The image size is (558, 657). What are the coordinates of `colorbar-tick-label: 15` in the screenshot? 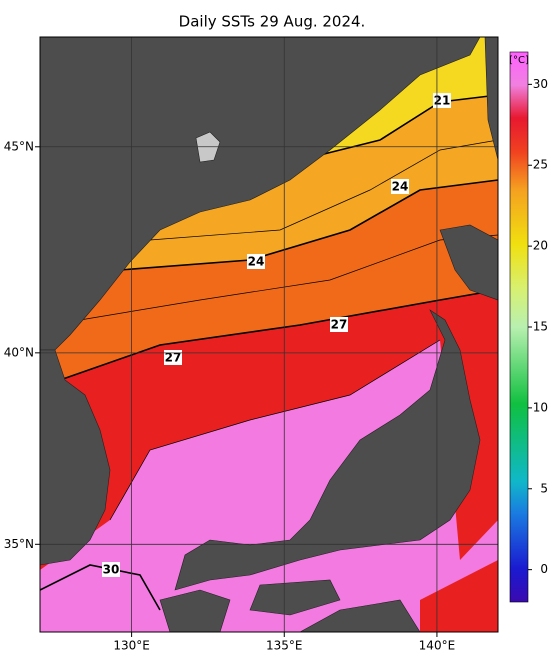 It's located at (540, 327).